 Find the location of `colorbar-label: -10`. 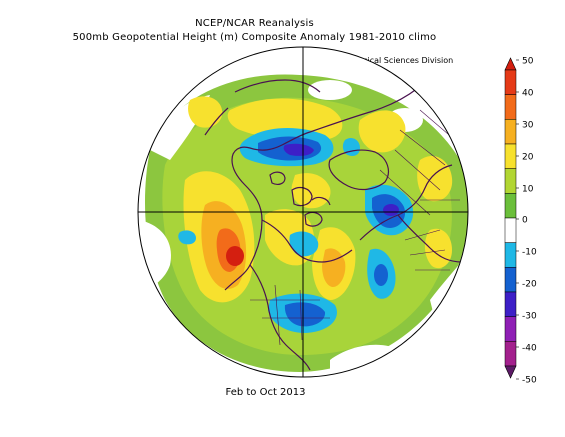

colorbar-label: -10 is located at coordinates (529, 253).